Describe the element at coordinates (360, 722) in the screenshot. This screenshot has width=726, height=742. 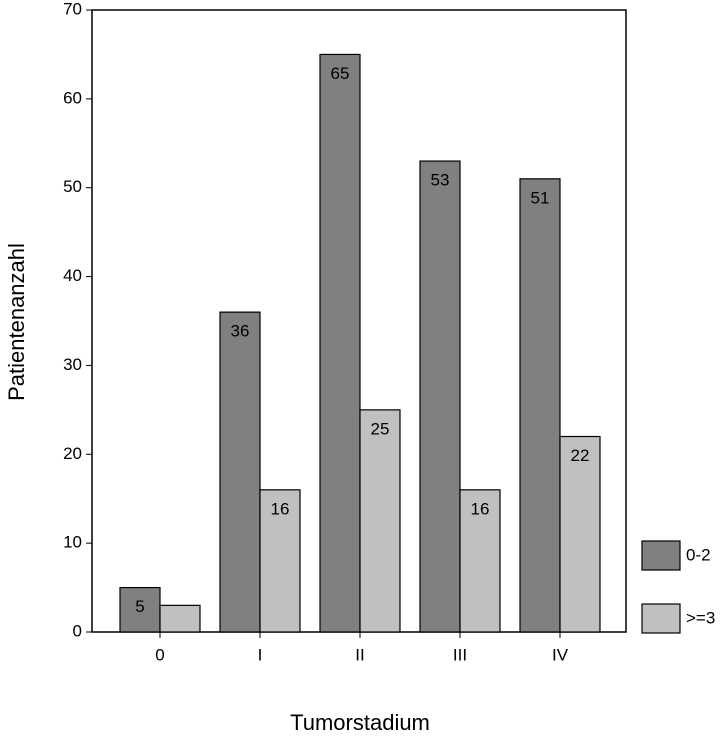
I see `x-axis-title: Tumorstadium` at that location.